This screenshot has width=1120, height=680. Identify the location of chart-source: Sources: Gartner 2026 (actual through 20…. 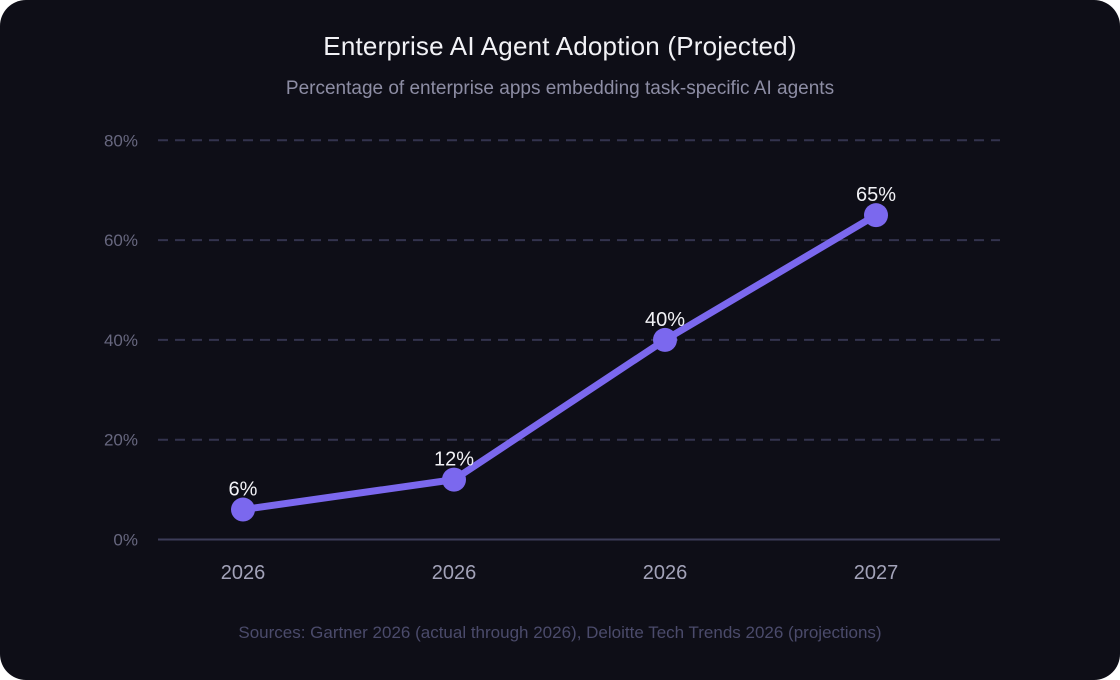
(560, 632).